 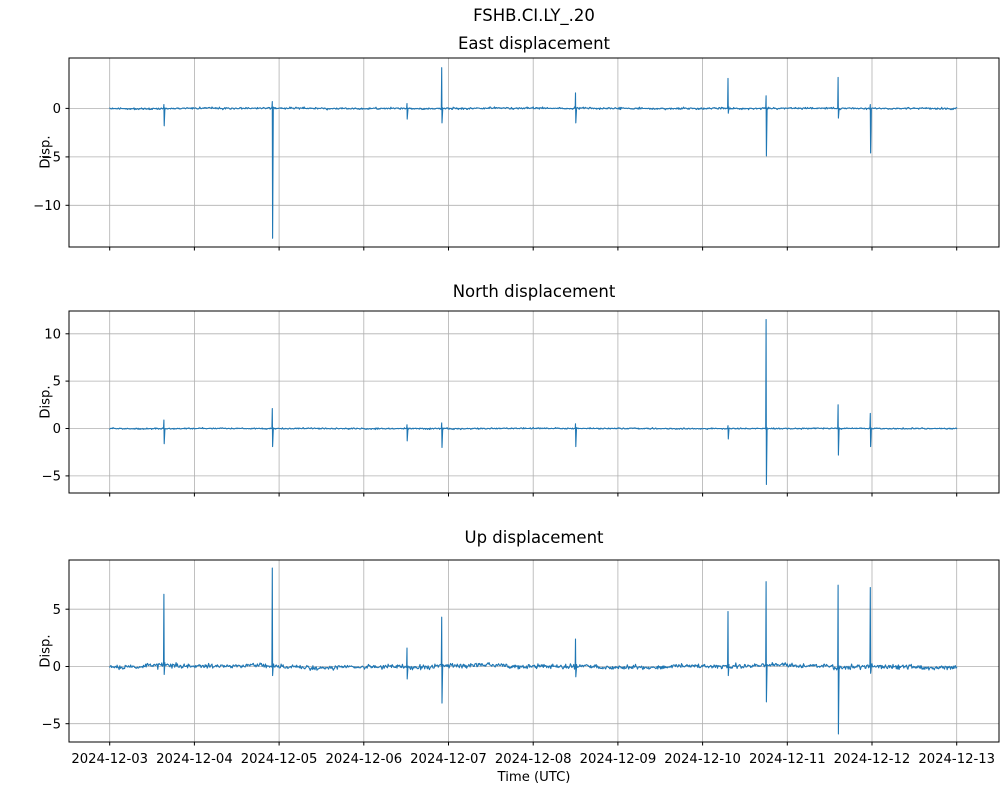 What do you see at coordinates (534, 777) in the screenshot?
I see `x-axis-label: Time (UTC)` at bounding box center [534, 777].